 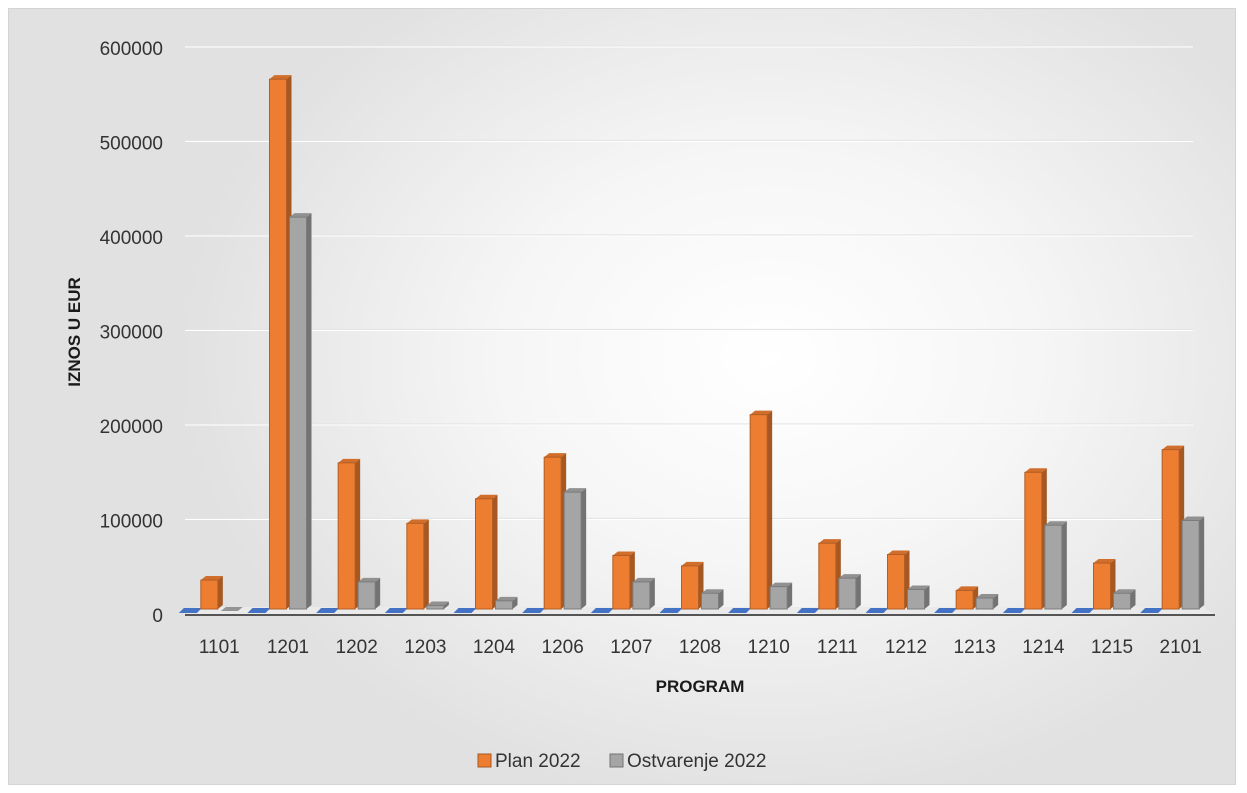 I want to click on y-axis-ticks: 0 100000 200000 300000 400000 500000 600000, so click(x=131, y=333).